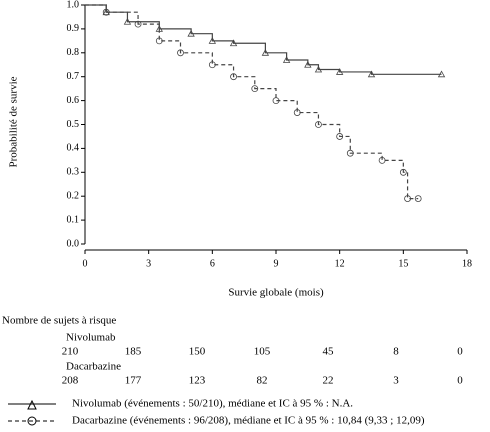 The height and width of the screenshot is (432, 490). I want to click on survival-curve, so click(263, 39).